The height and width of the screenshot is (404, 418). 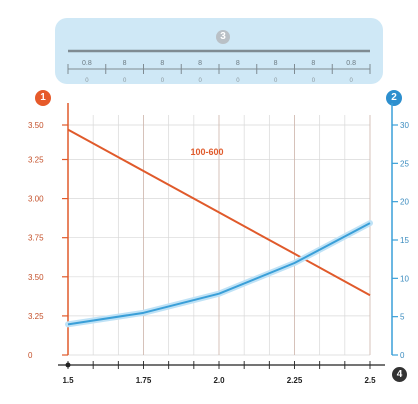 What do you see at coordinates (370, 380) in the screenshot?
I see `x-axis-tick-label: 2.5` at bounding box center [370, 380].